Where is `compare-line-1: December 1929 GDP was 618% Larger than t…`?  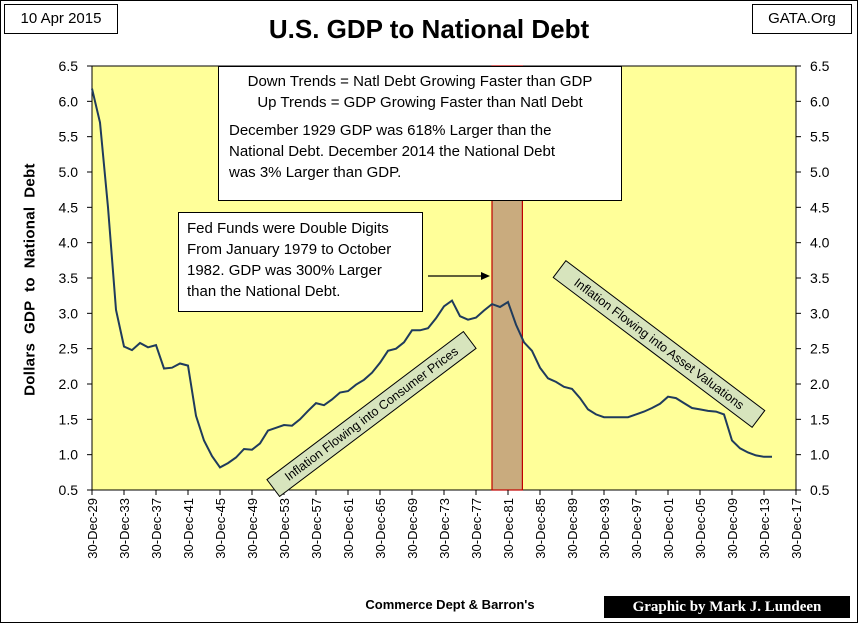
compare-line-1: December 1929 GDP was 618% Larger than t… is located at coordinates (390, 130).